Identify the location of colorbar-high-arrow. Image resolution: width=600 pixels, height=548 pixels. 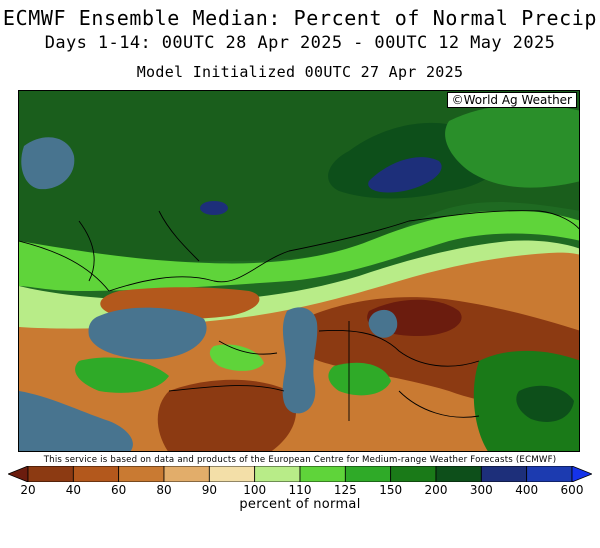
(581, 474).